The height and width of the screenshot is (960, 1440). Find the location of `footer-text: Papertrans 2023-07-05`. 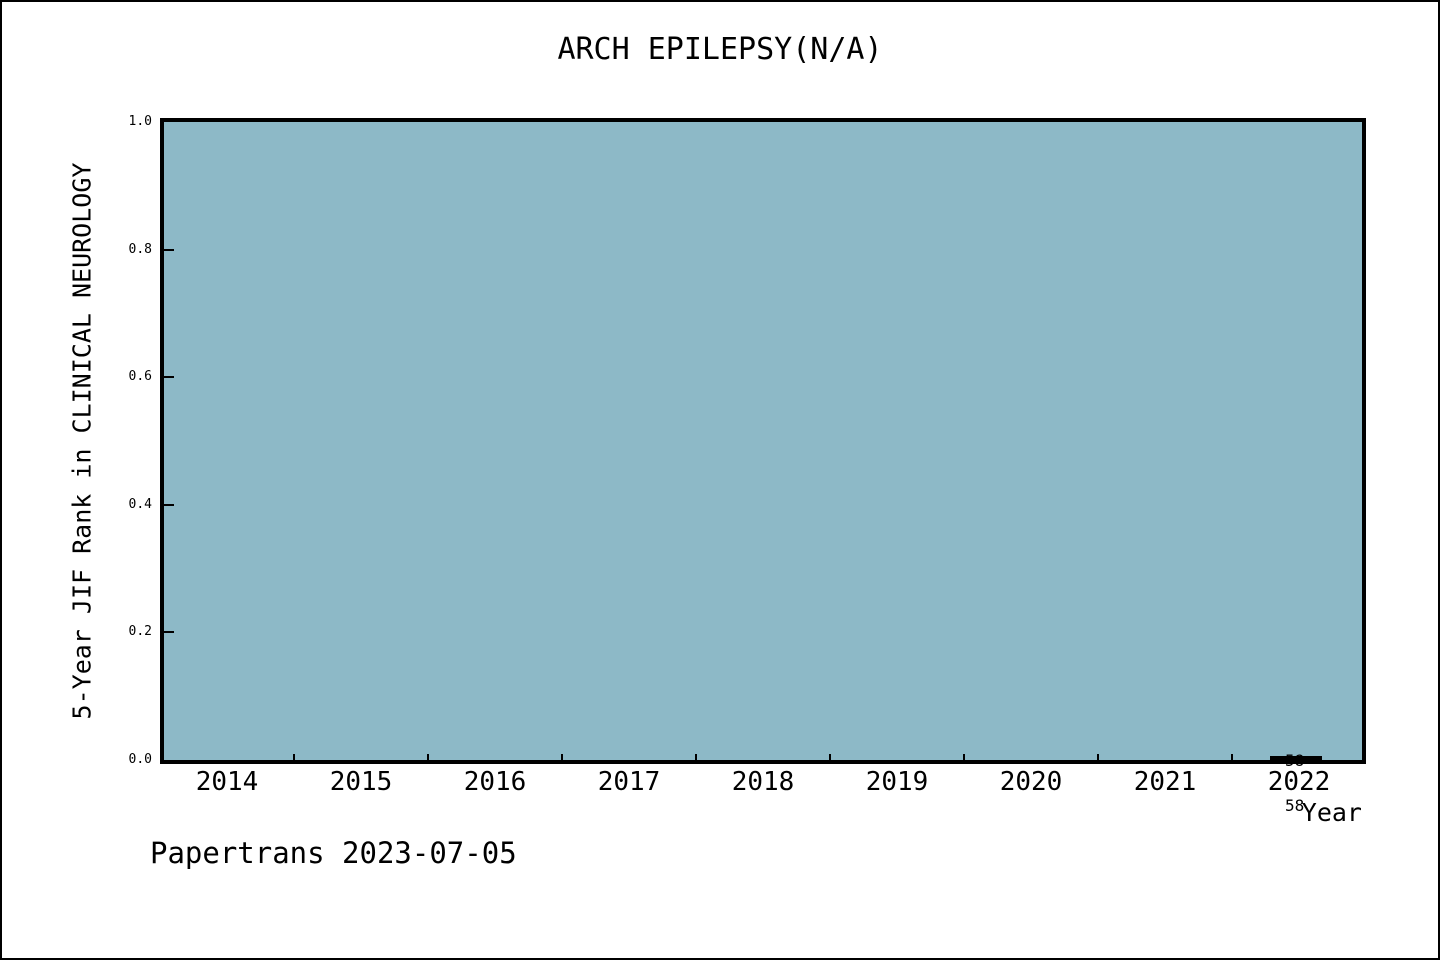

footer-text: Papertrans 2023-07-05 is located at coordinates (333, 853).